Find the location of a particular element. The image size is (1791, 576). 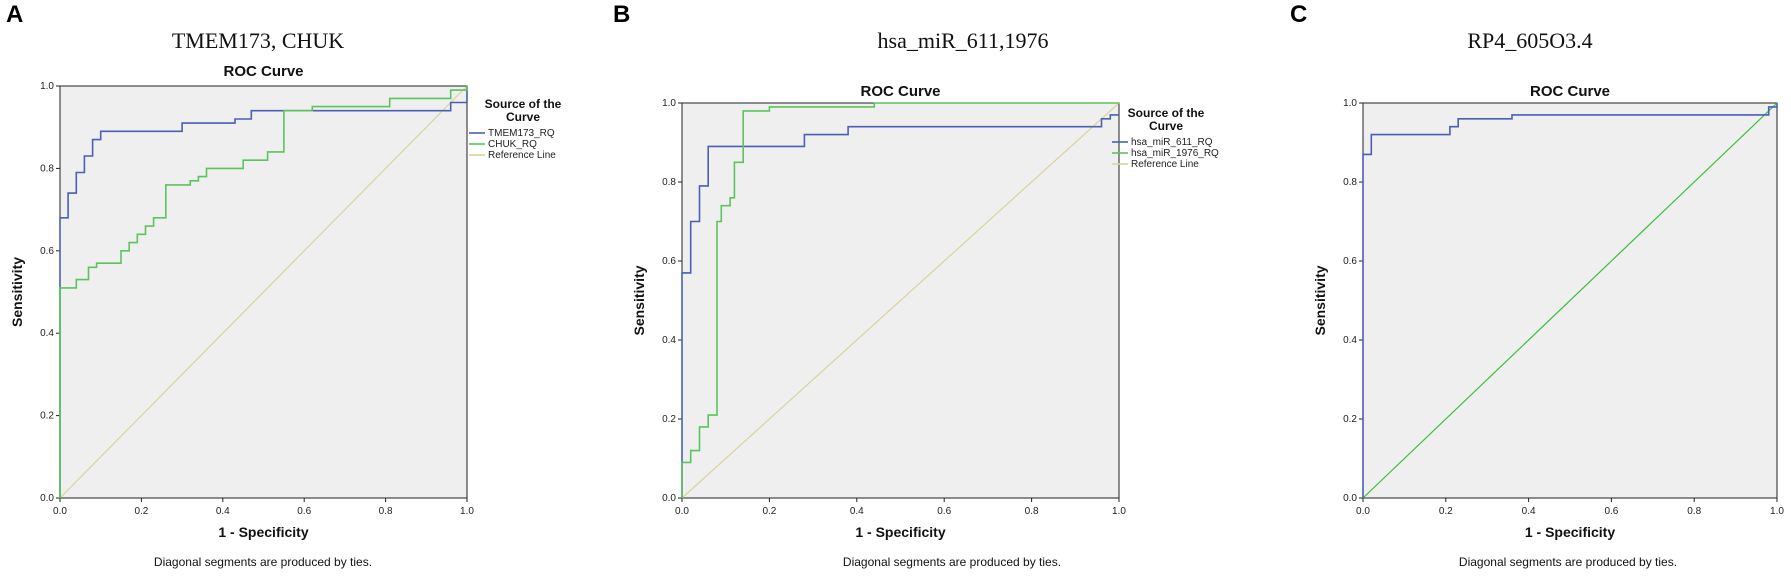

legend-entry-hsa-mir-1976-rq: hsa_miR_1976_RQ is located at coordinates (1175, 153).